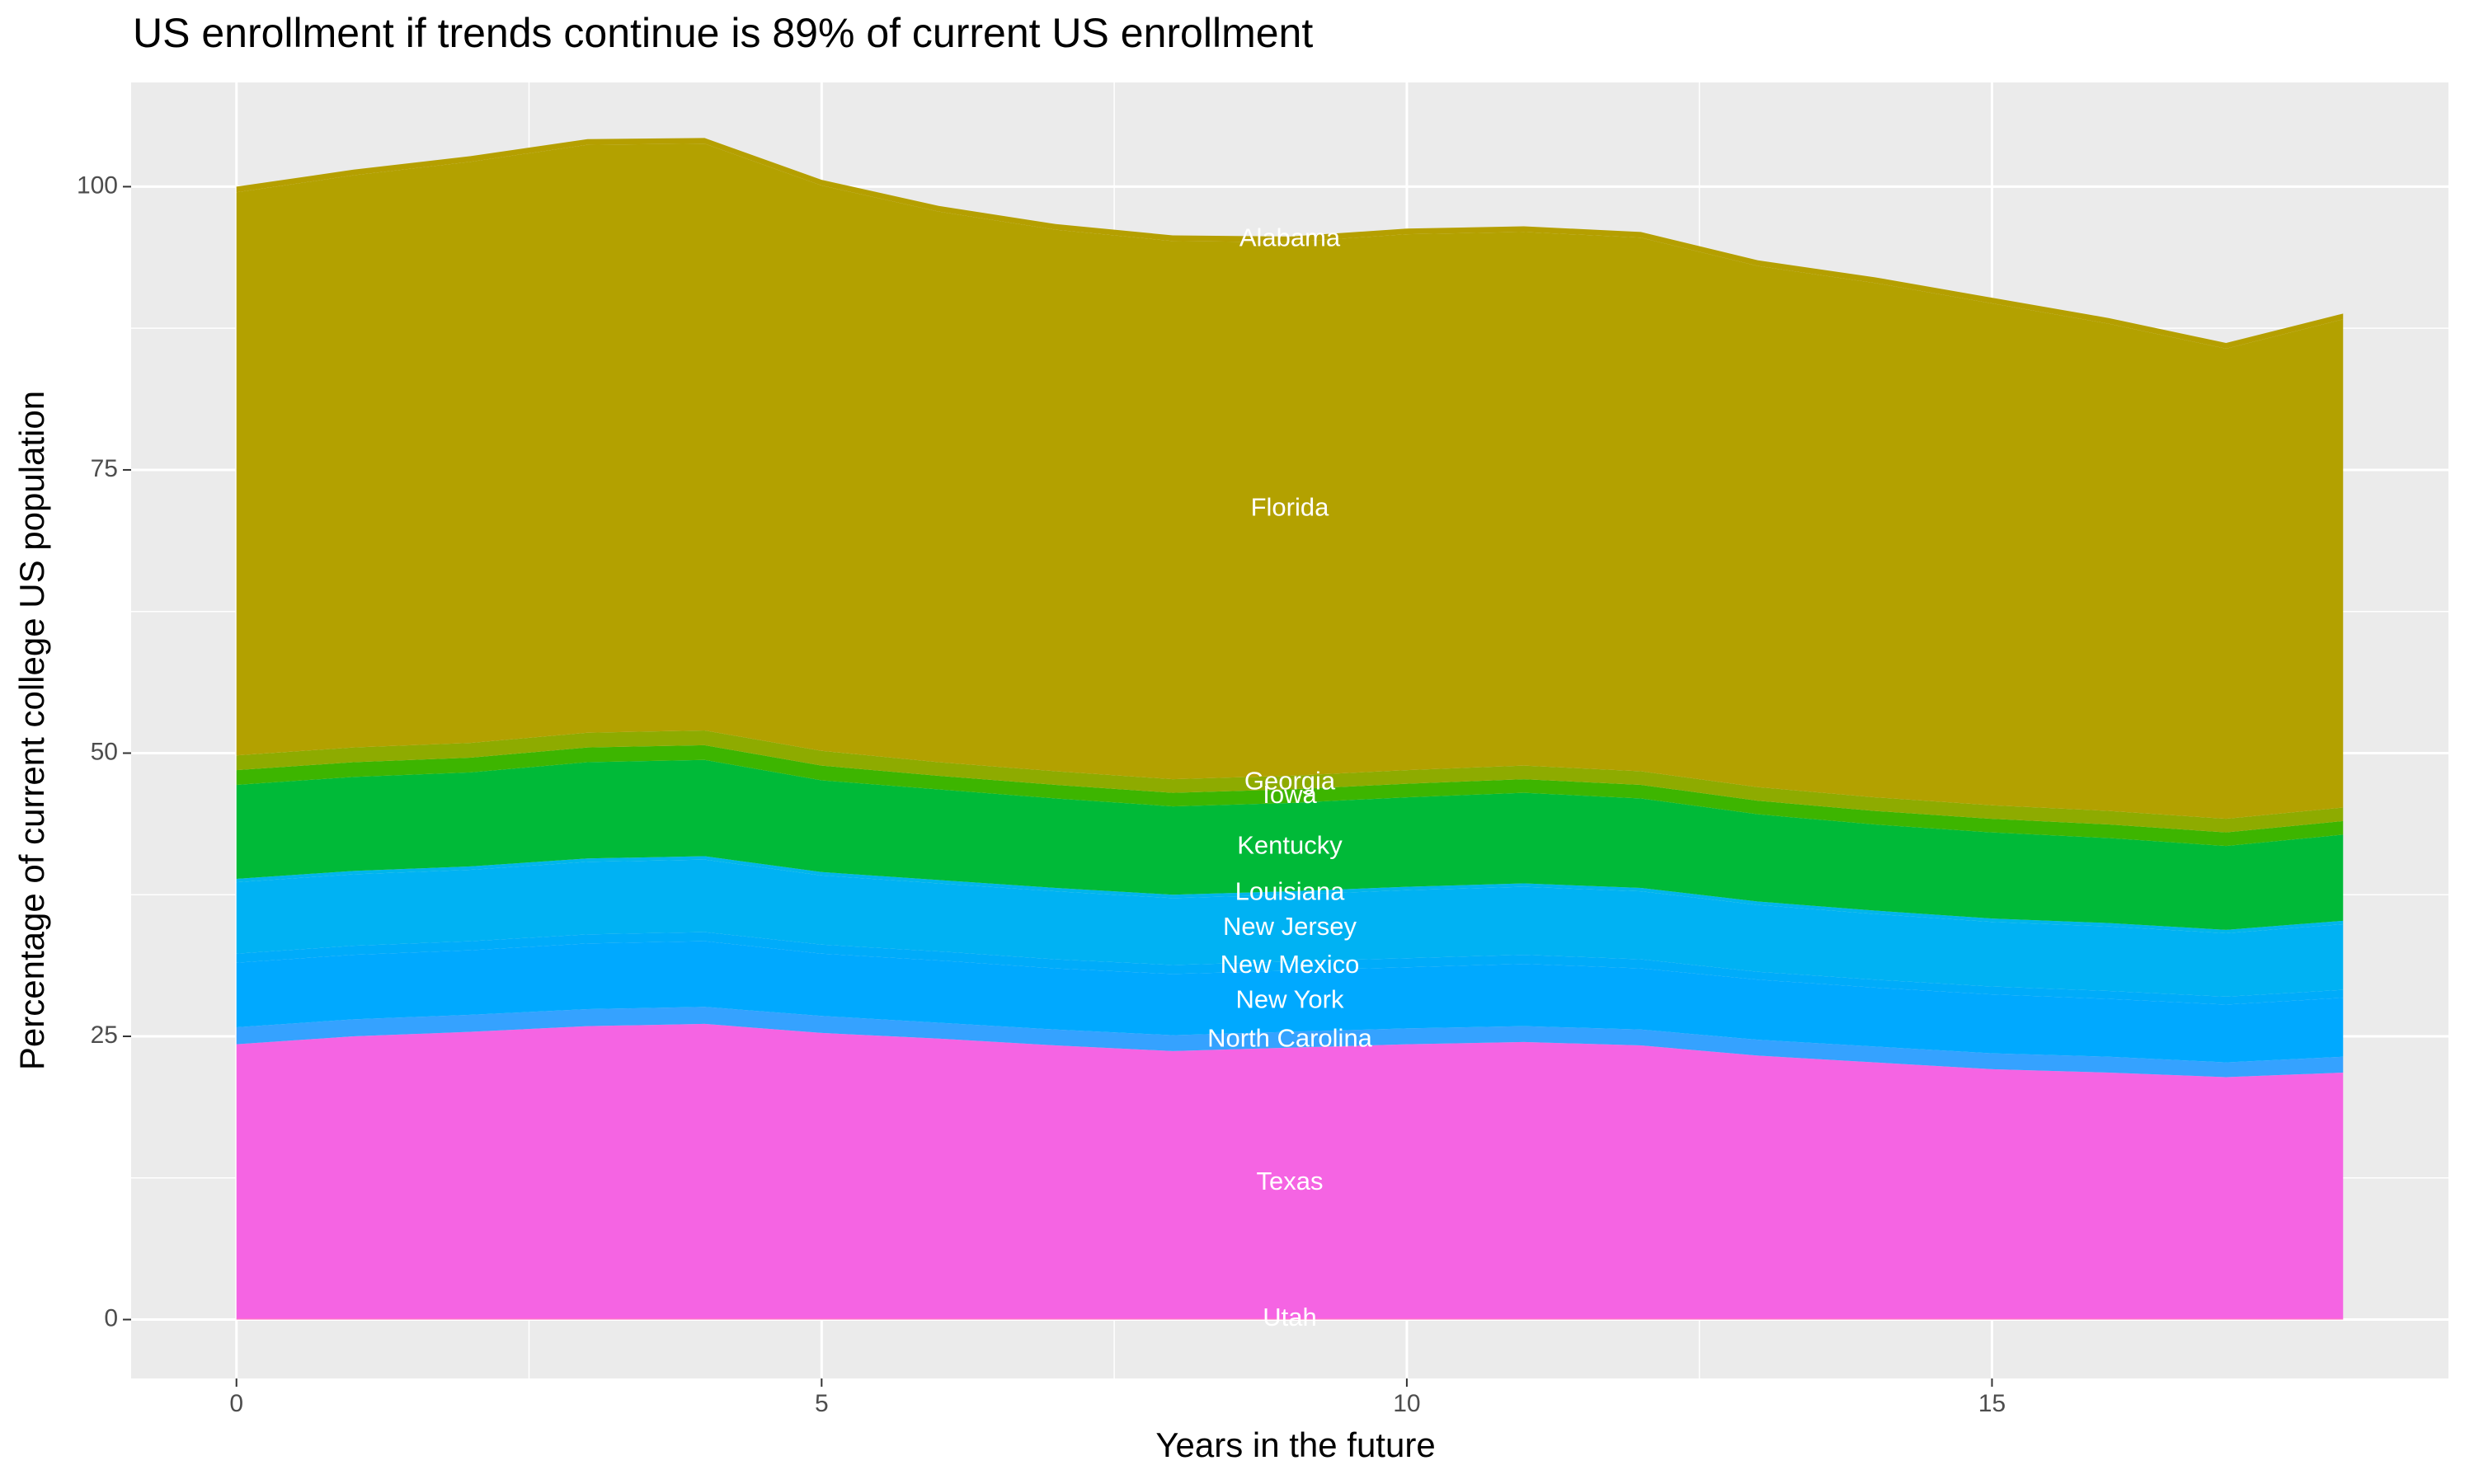  Describe the element at coordinates (1290, 891) in the screenshot. I see `area-label: Louisiana` at that location.